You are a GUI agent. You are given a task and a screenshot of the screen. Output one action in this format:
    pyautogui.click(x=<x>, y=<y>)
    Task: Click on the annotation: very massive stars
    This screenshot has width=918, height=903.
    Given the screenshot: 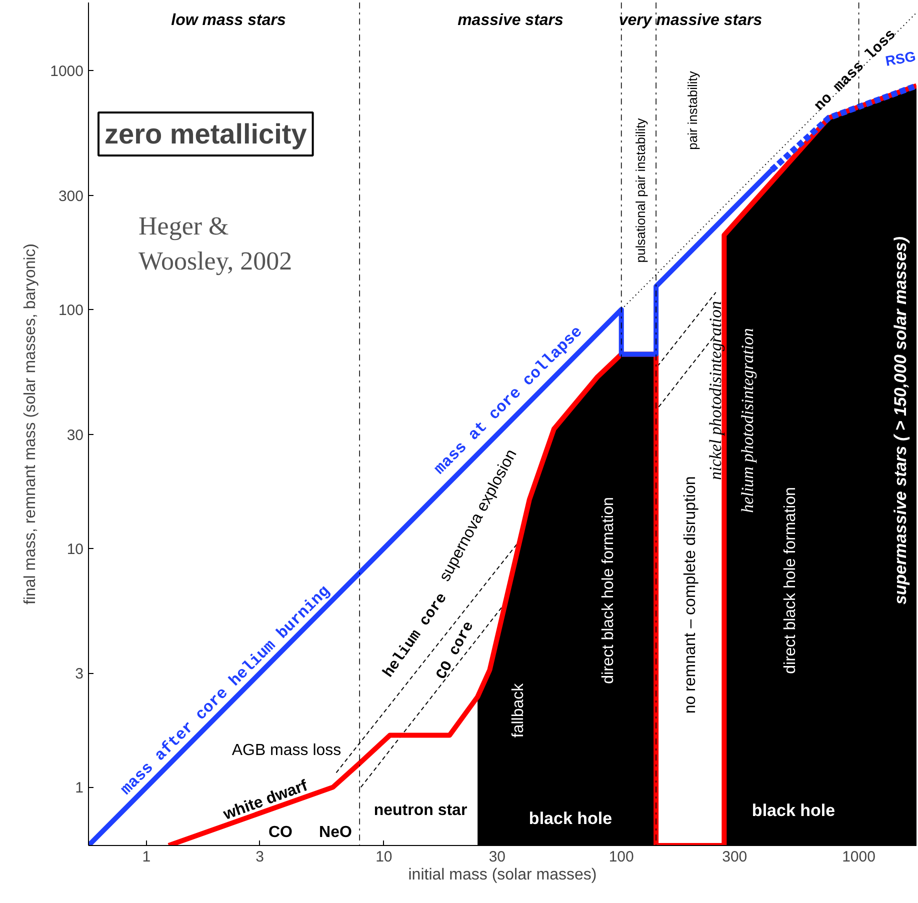 What is the action you would take?
    pyautogui.click(x=690, y=20)
    